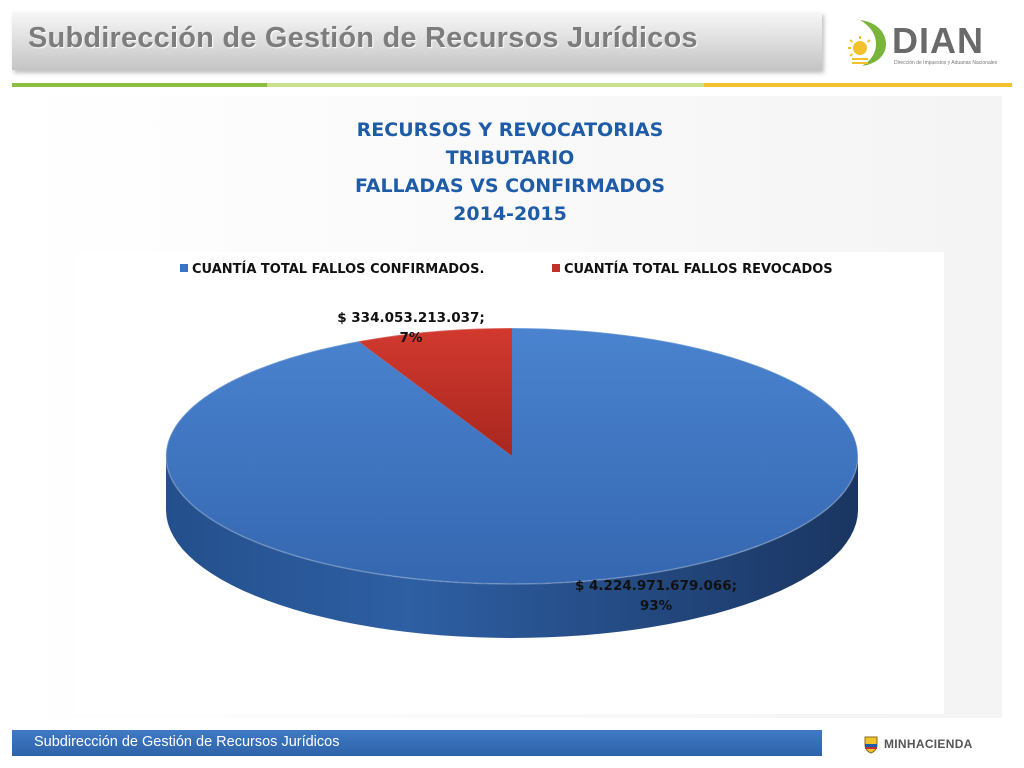 Image resolution: width=1024 pixels, height=768 pixels. What do you see at coordinates (485, 85) in the screenshot?
I see `header-stripe-lightgreen` at bounding box center [485, 85].